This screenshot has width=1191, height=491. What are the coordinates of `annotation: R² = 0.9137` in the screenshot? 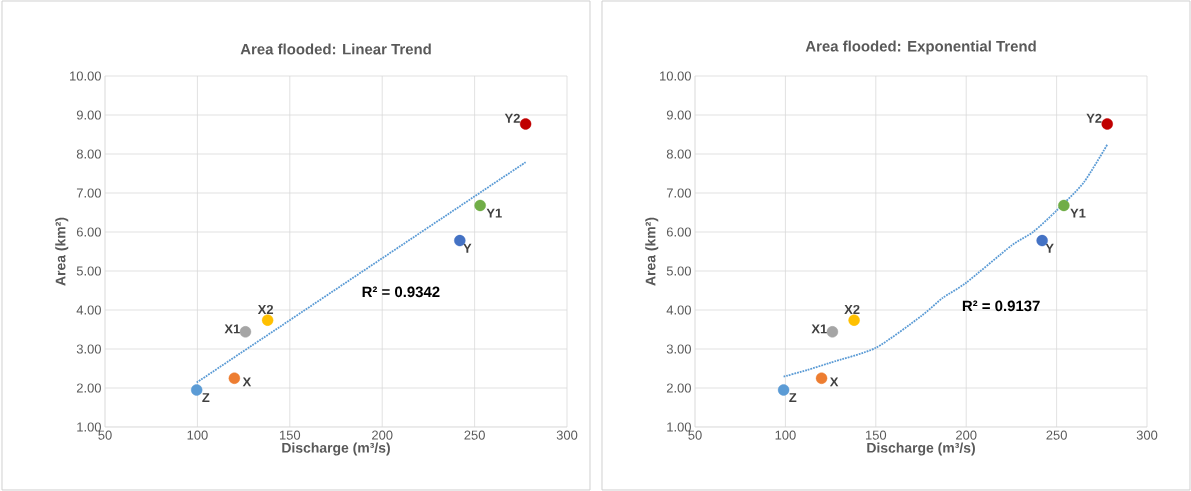 It's located at (1001, 306).